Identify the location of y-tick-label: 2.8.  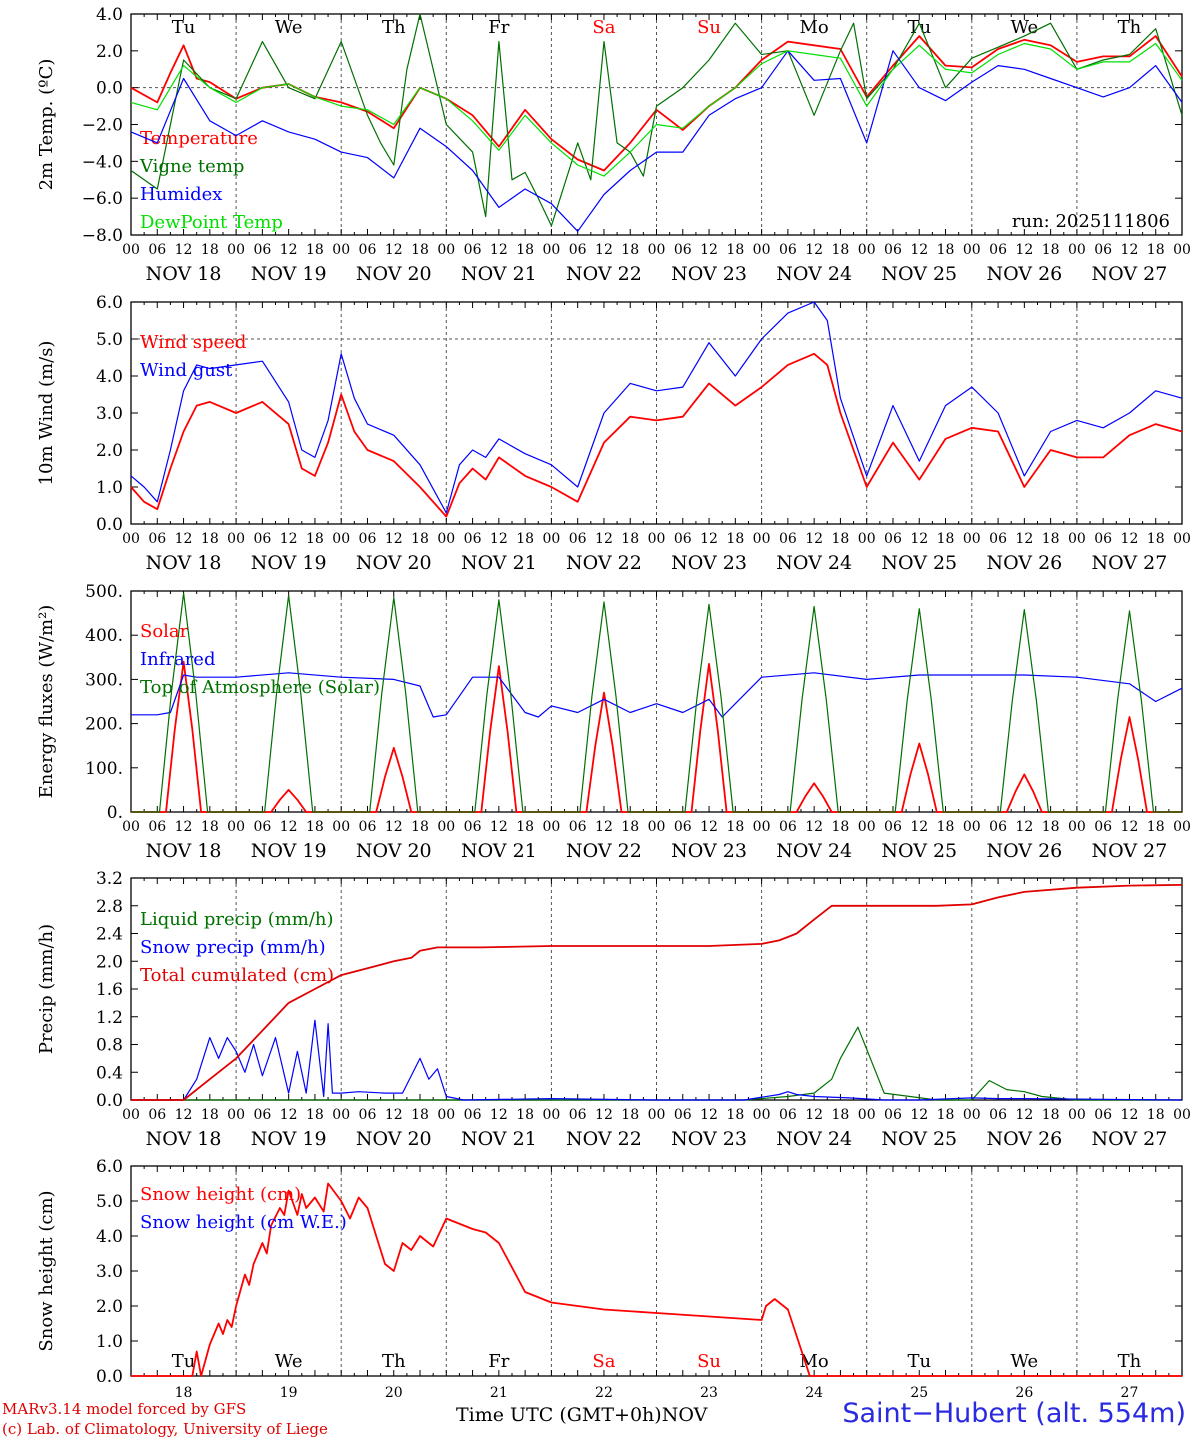
(109, 907).